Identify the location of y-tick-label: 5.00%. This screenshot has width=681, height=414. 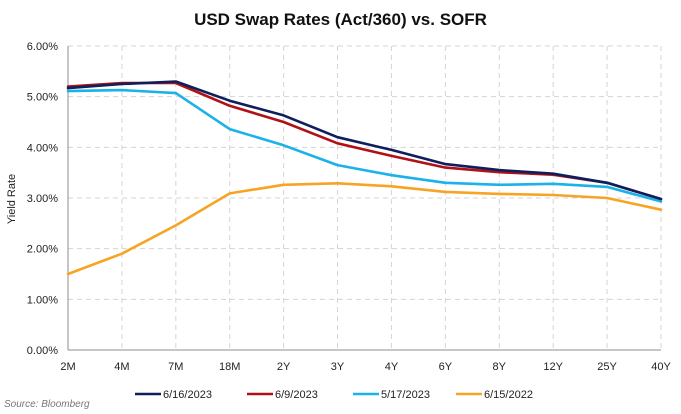
(42, 98).